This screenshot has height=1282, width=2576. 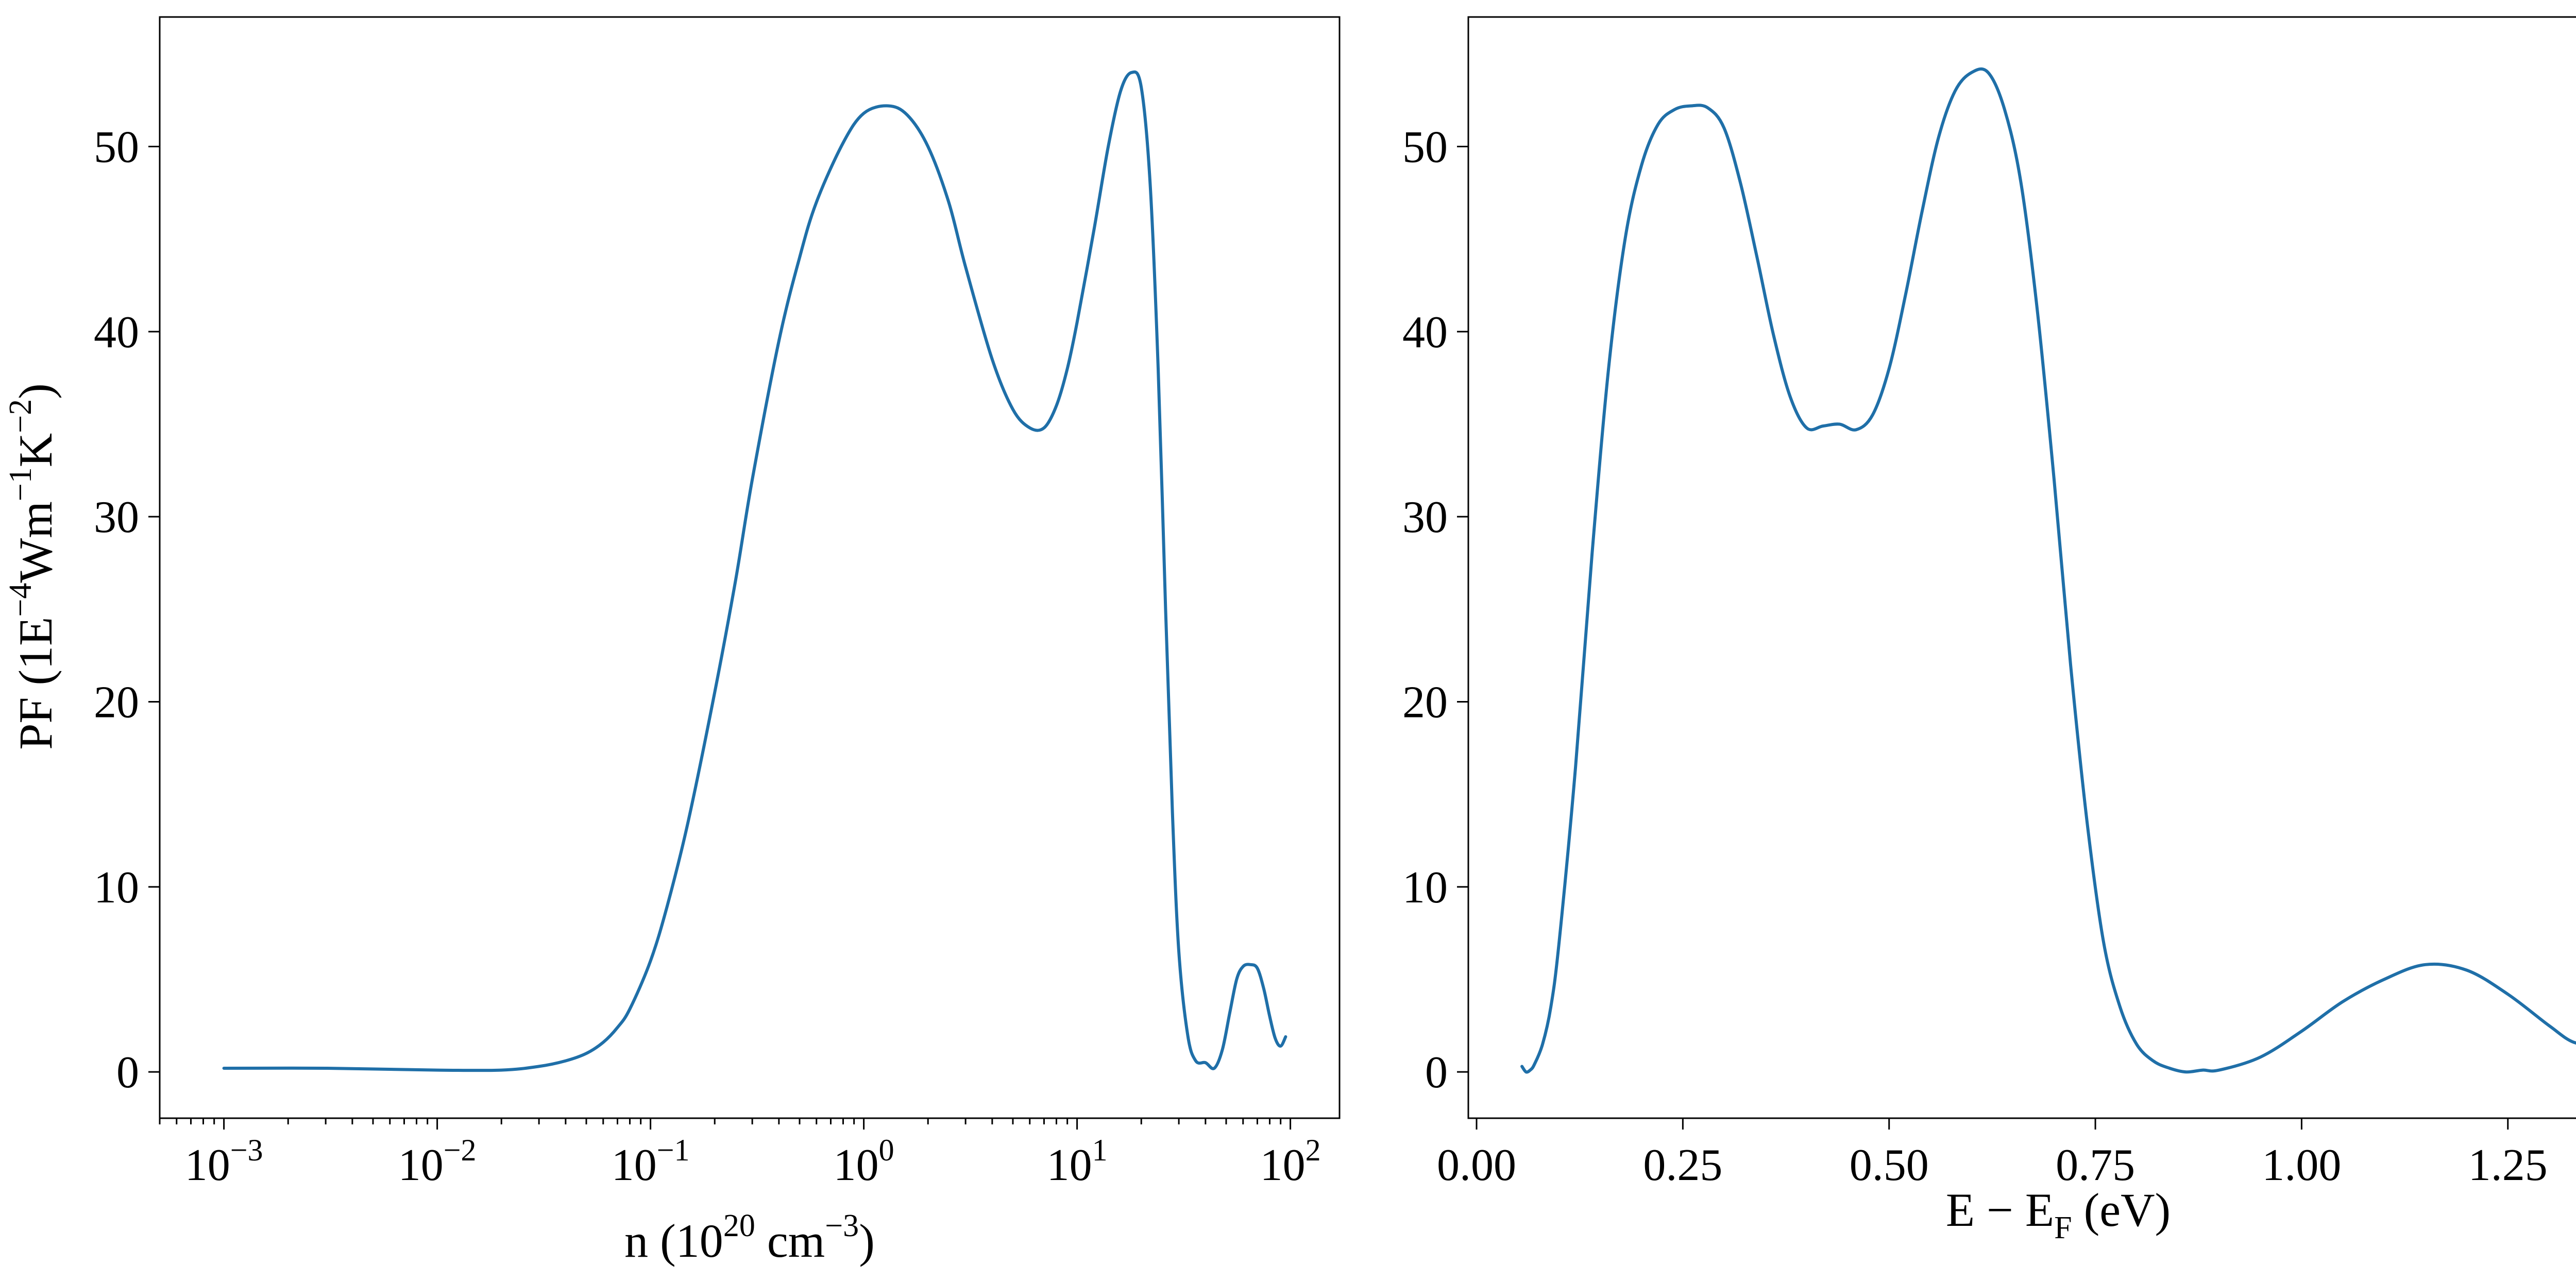 What do you see at coordinates (437, 1162) in the screenshot?
I see `x-tick-label: 10⁻²` at bounding box center [437, 1162].